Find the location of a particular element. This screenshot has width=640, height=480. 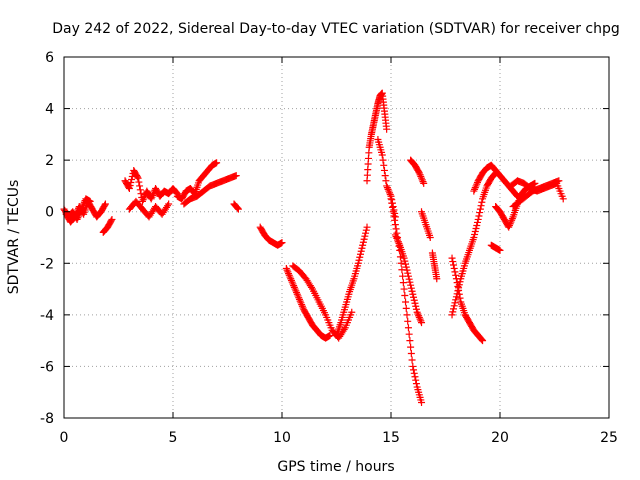

x-tick-label: 5 is located at coordinates (173, 438).